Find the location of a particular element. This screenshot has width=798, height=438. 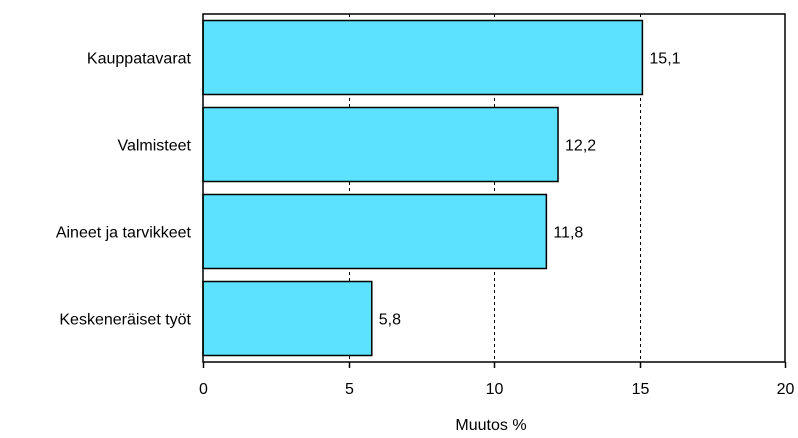

value-label: 5,8 is located at coordinates (390, 320).